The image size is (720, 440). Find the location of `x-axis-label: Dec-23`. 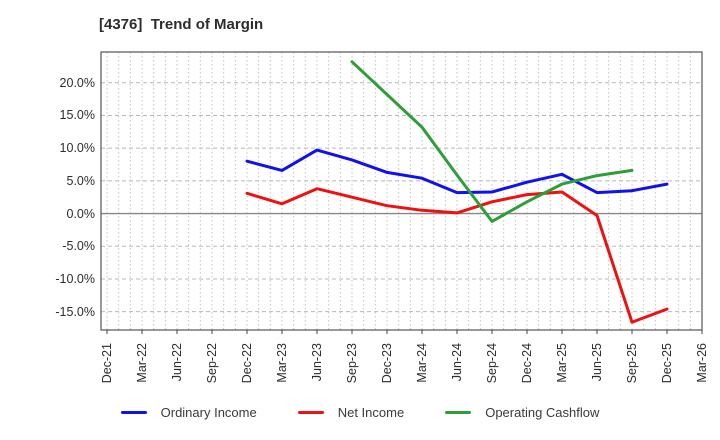

x-axis-label: Dec-23 is located at coordinates (387, 363).